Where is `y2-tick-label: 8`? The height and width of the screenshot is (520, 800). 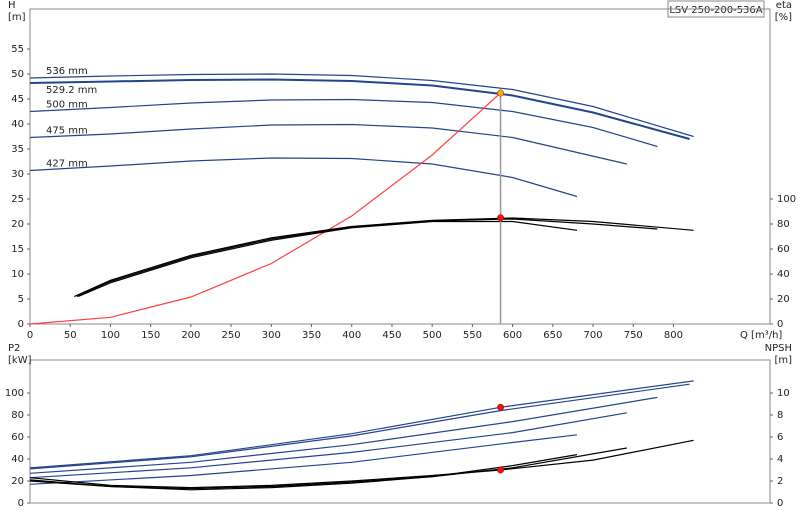
y2-tick-label: 8 is located at coordinates (780, 415).